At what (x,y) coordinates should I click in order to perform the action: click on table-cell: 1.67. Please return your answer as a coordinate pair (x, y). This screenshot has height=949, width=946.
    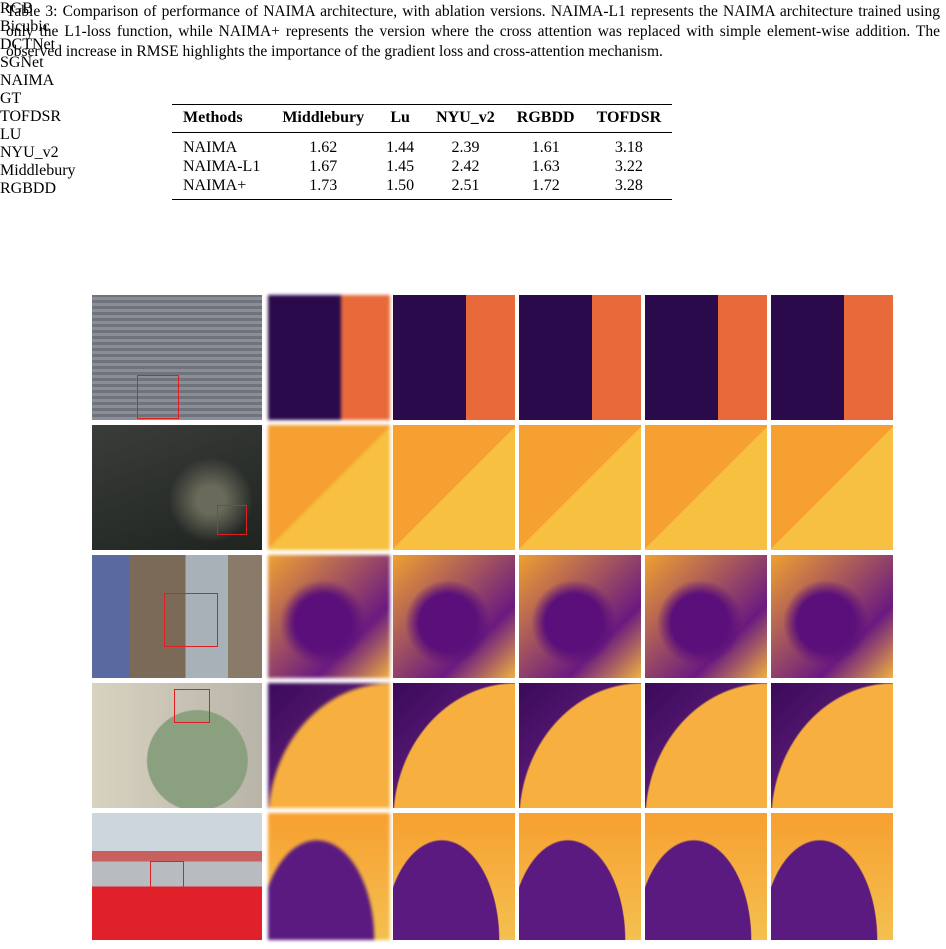
    Looking at the image, I should click on (323, 166).